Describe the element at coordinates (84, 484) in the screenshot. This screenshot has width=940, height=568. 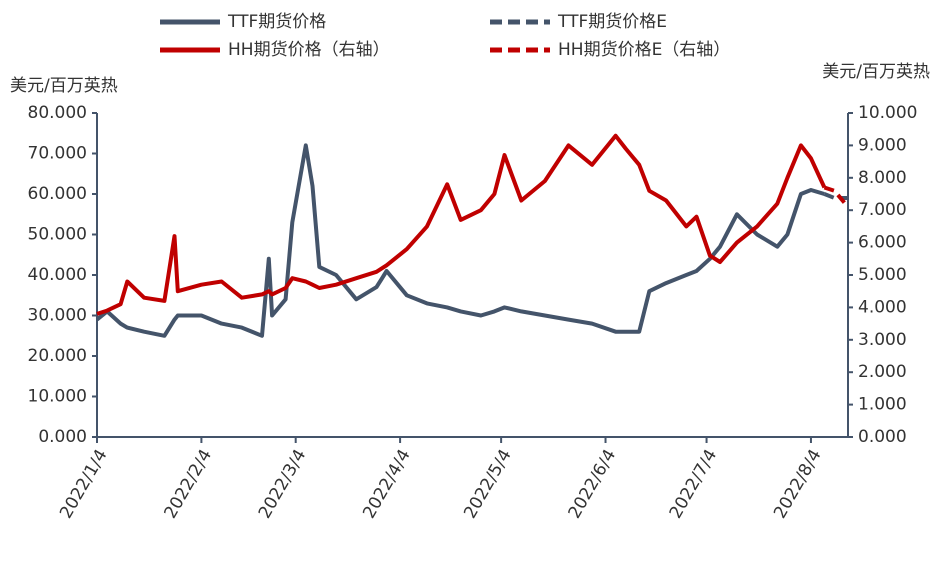
I see `x-tick-label: 2022/1/4` at that location.